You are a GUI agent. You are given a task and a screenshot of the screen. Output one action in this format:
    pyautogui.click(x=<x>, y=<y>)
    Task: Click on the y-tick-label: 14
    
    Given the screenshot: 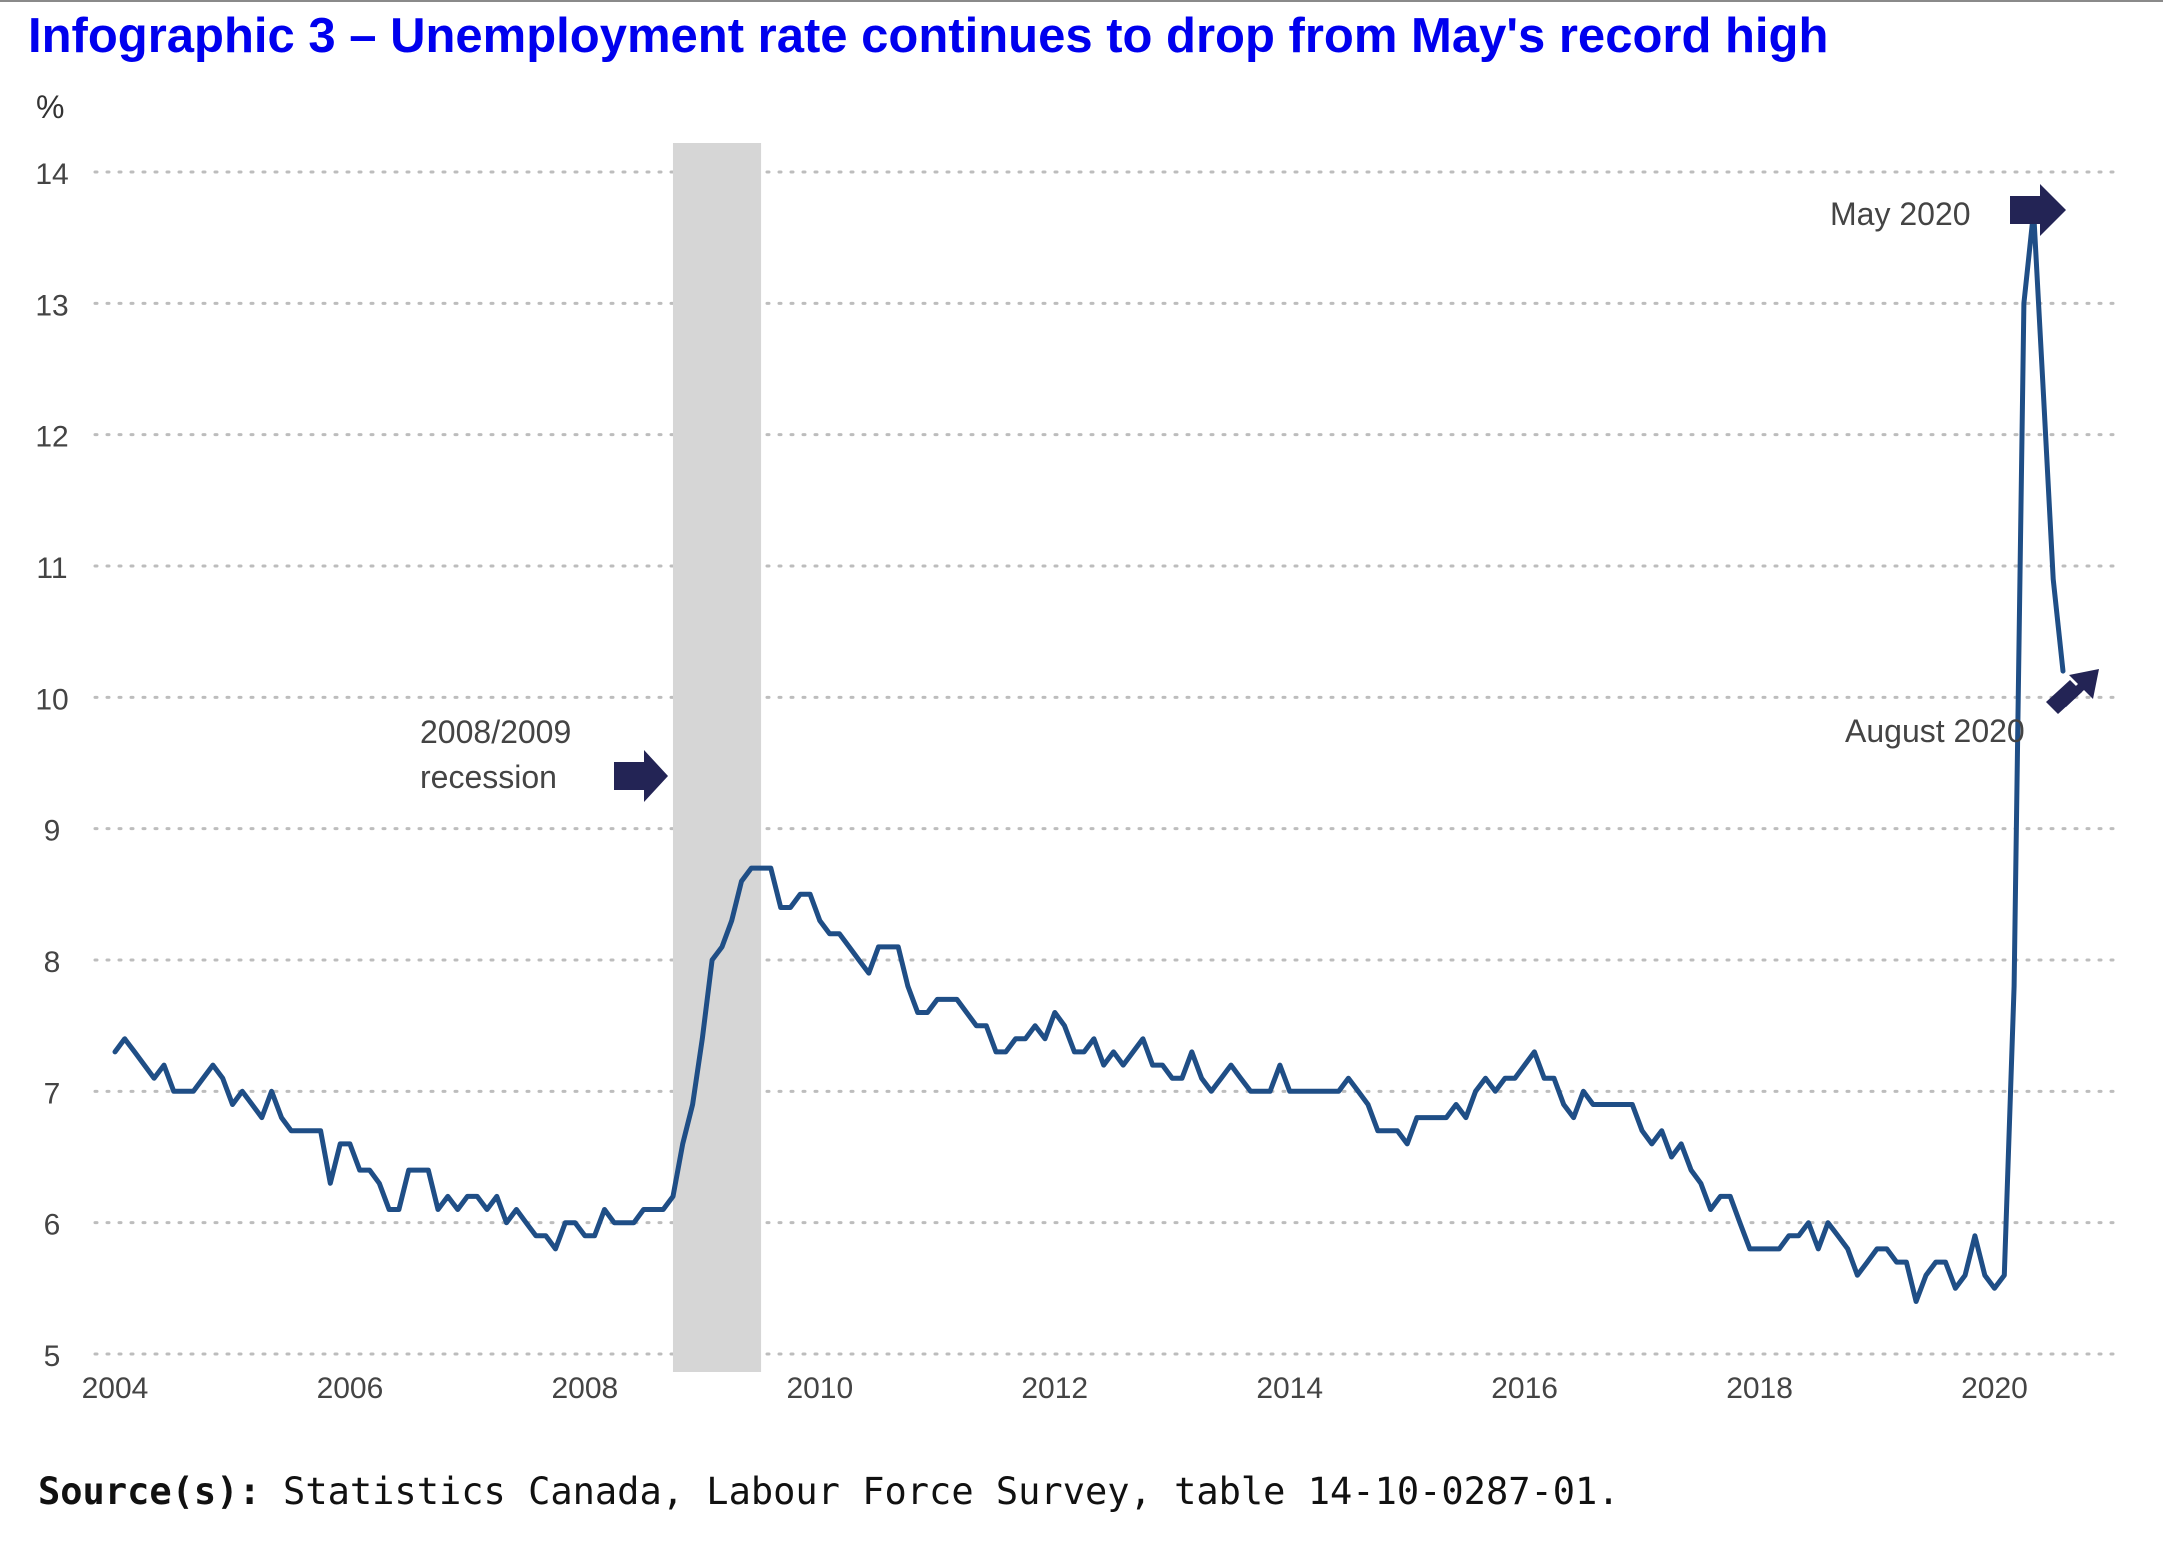 What is the action you would take?
    pyautogui.click(x=51, y=174)
    